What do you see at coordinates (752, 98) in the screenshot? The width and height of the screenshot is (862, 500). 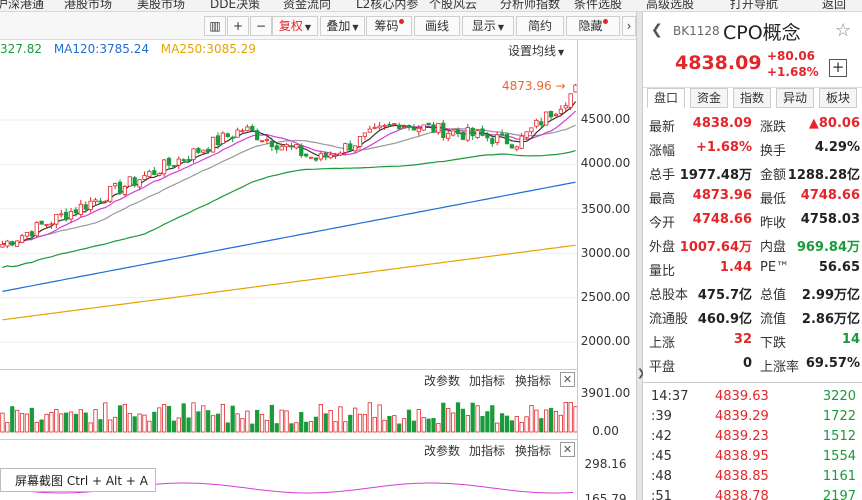 I see `tab-index: 指数` at bounding box center [752, 98].